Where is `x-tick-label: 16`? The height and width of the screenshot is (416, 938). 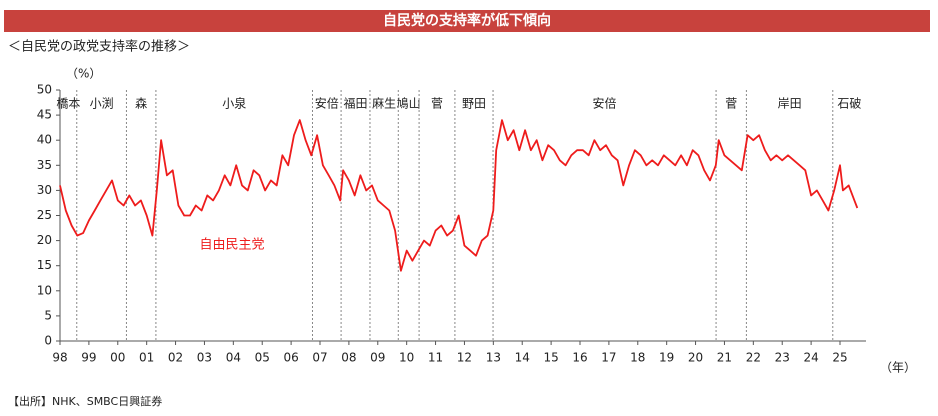 x-tick-label: 16 is located at coordinates (579, 358).